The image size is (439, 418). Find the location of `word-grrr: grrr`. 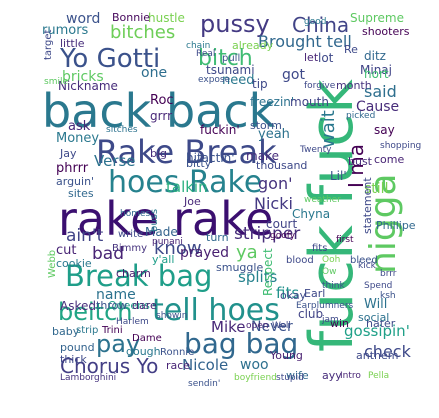

word-grrr: grrr is located at coordinates (161, 116).